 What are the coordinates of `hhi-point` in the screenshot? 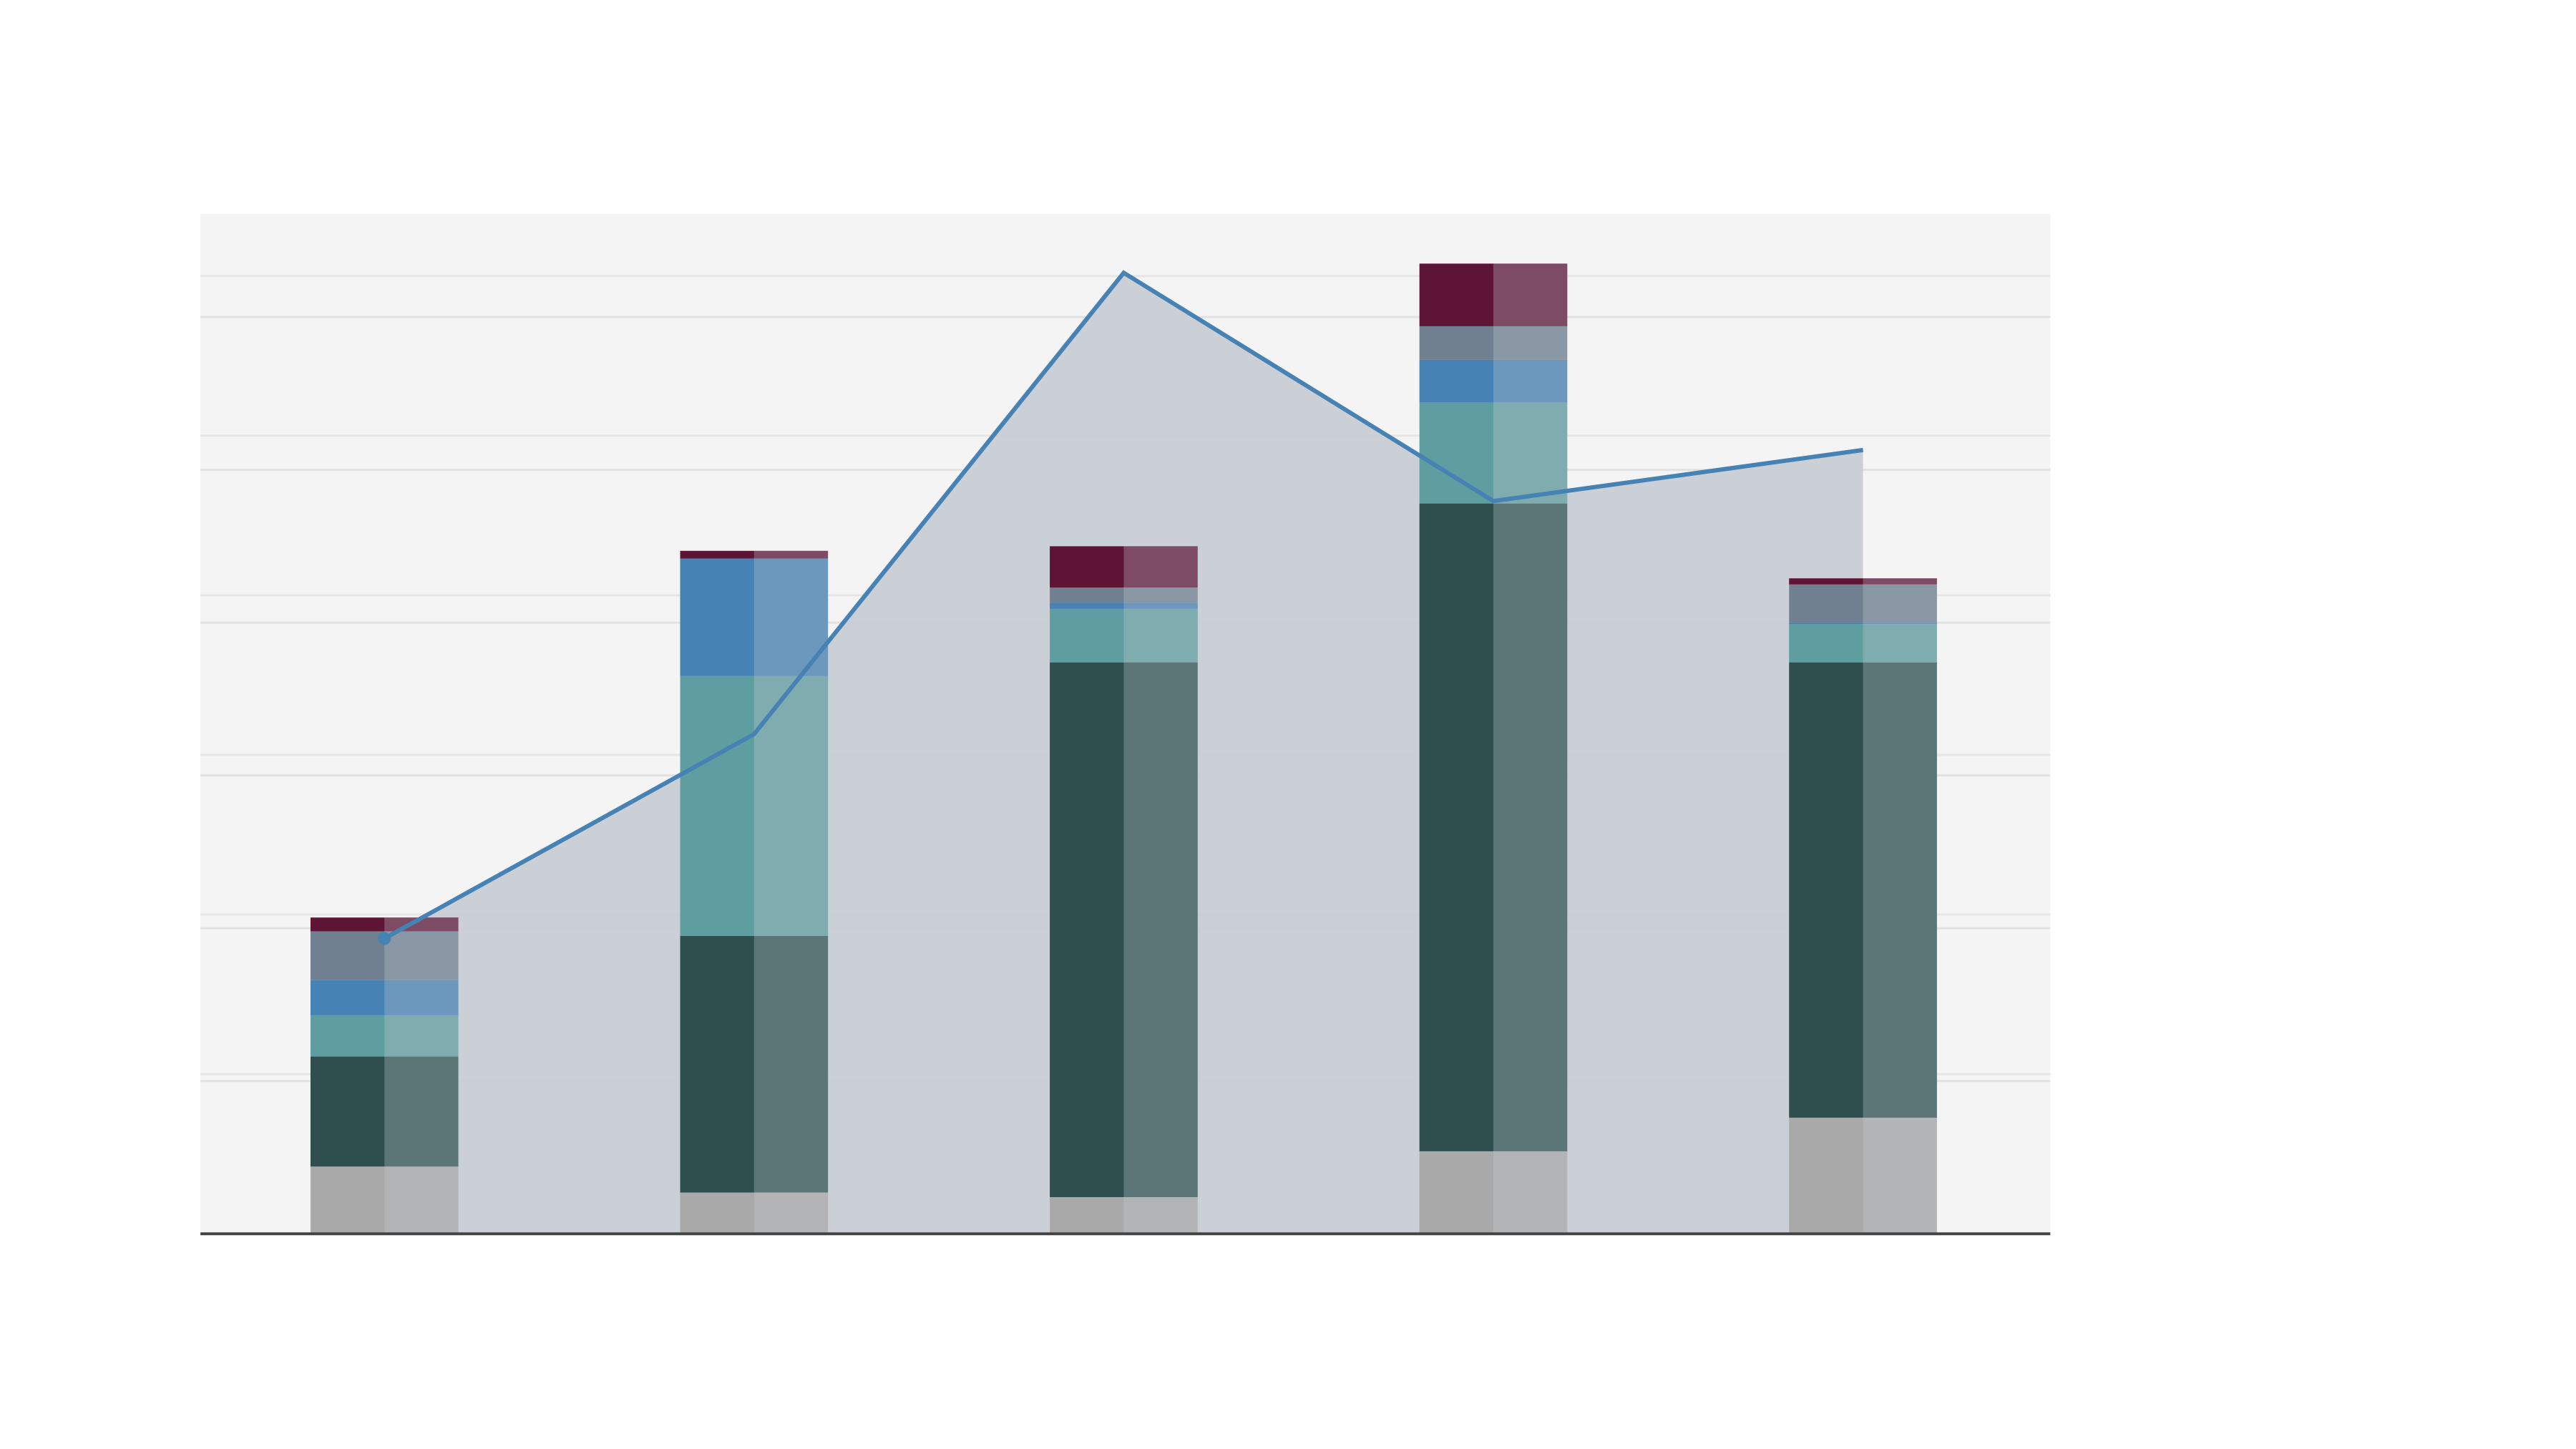 It's located at (384, 938).